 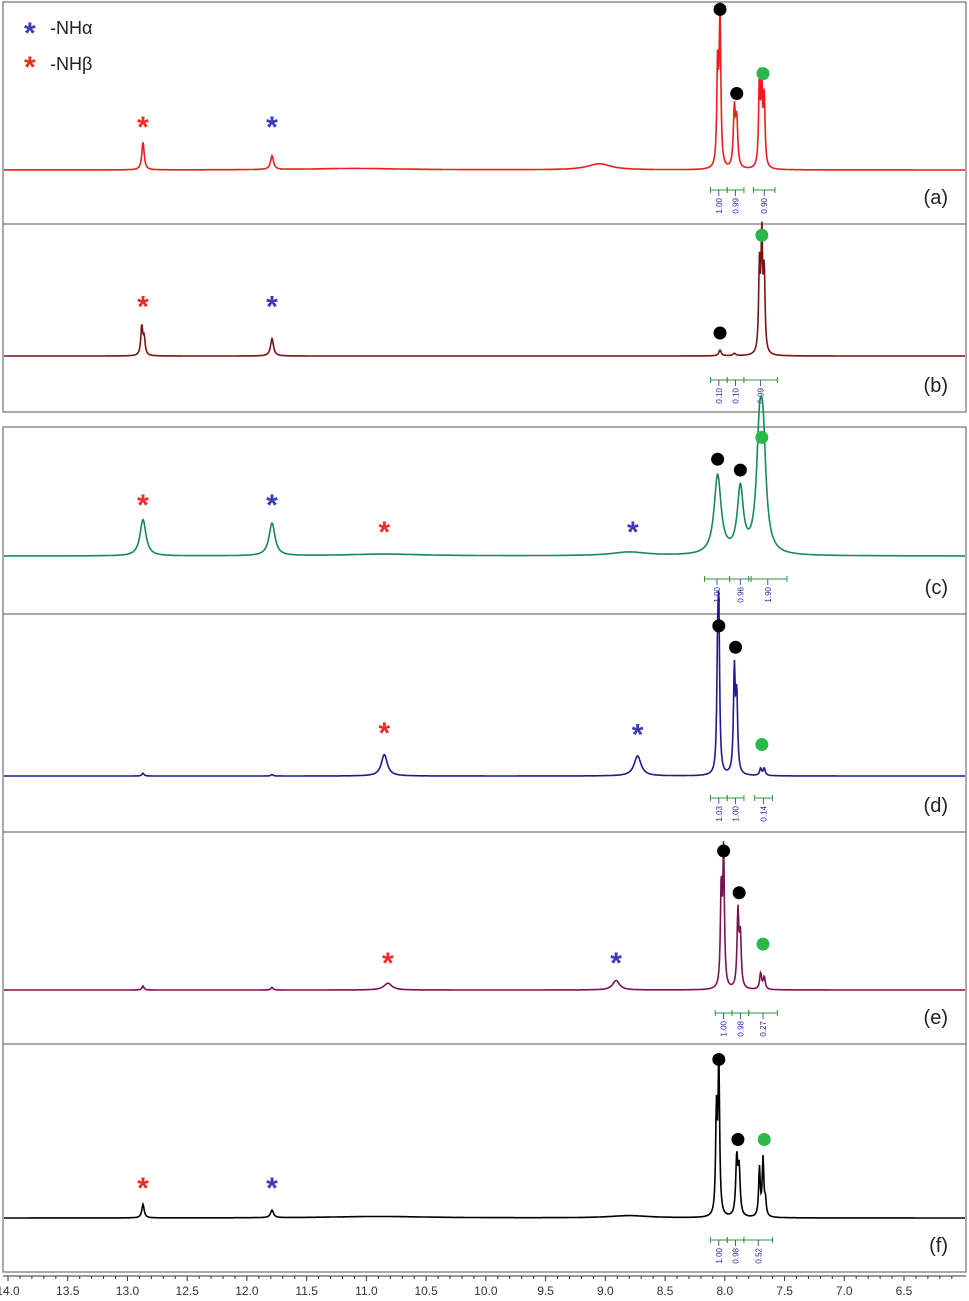 I want to click on x-tick-label: 14.0, so click(x=10, y=1291).